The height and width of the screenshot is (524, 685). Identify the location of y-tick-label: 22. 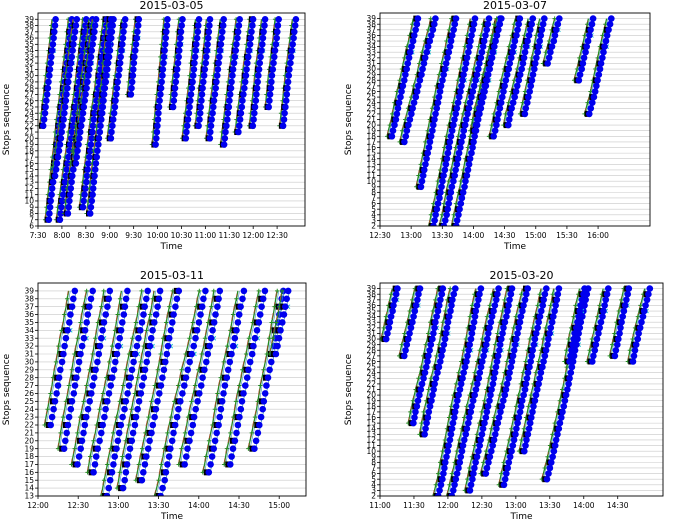
(371, 113).